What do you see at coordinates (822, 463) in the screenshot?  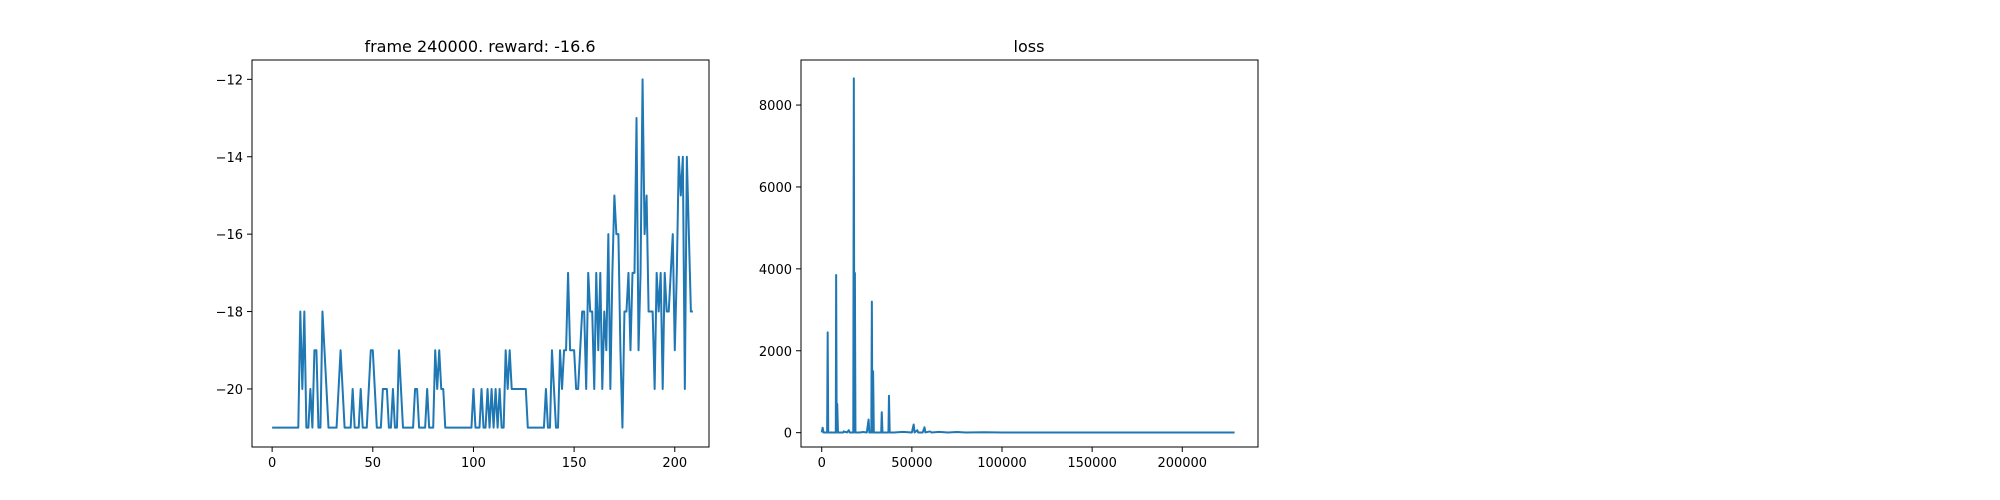 I see `loss-x-tick-label: 0` at bounding box center [822, 463].